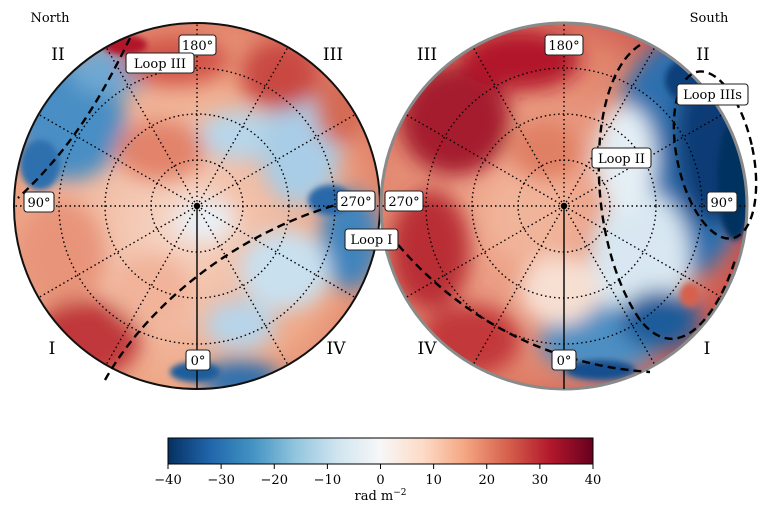  I want to click on colorbar-tick-label: 30, so click(540, 480).